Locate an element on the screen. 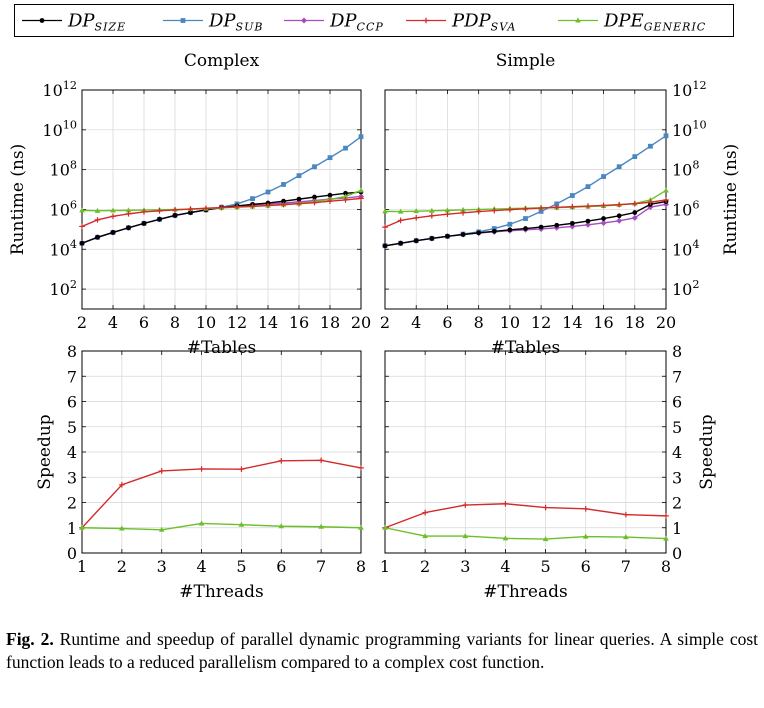  y-tick-label: 8 is located at coordinates (72, 351).